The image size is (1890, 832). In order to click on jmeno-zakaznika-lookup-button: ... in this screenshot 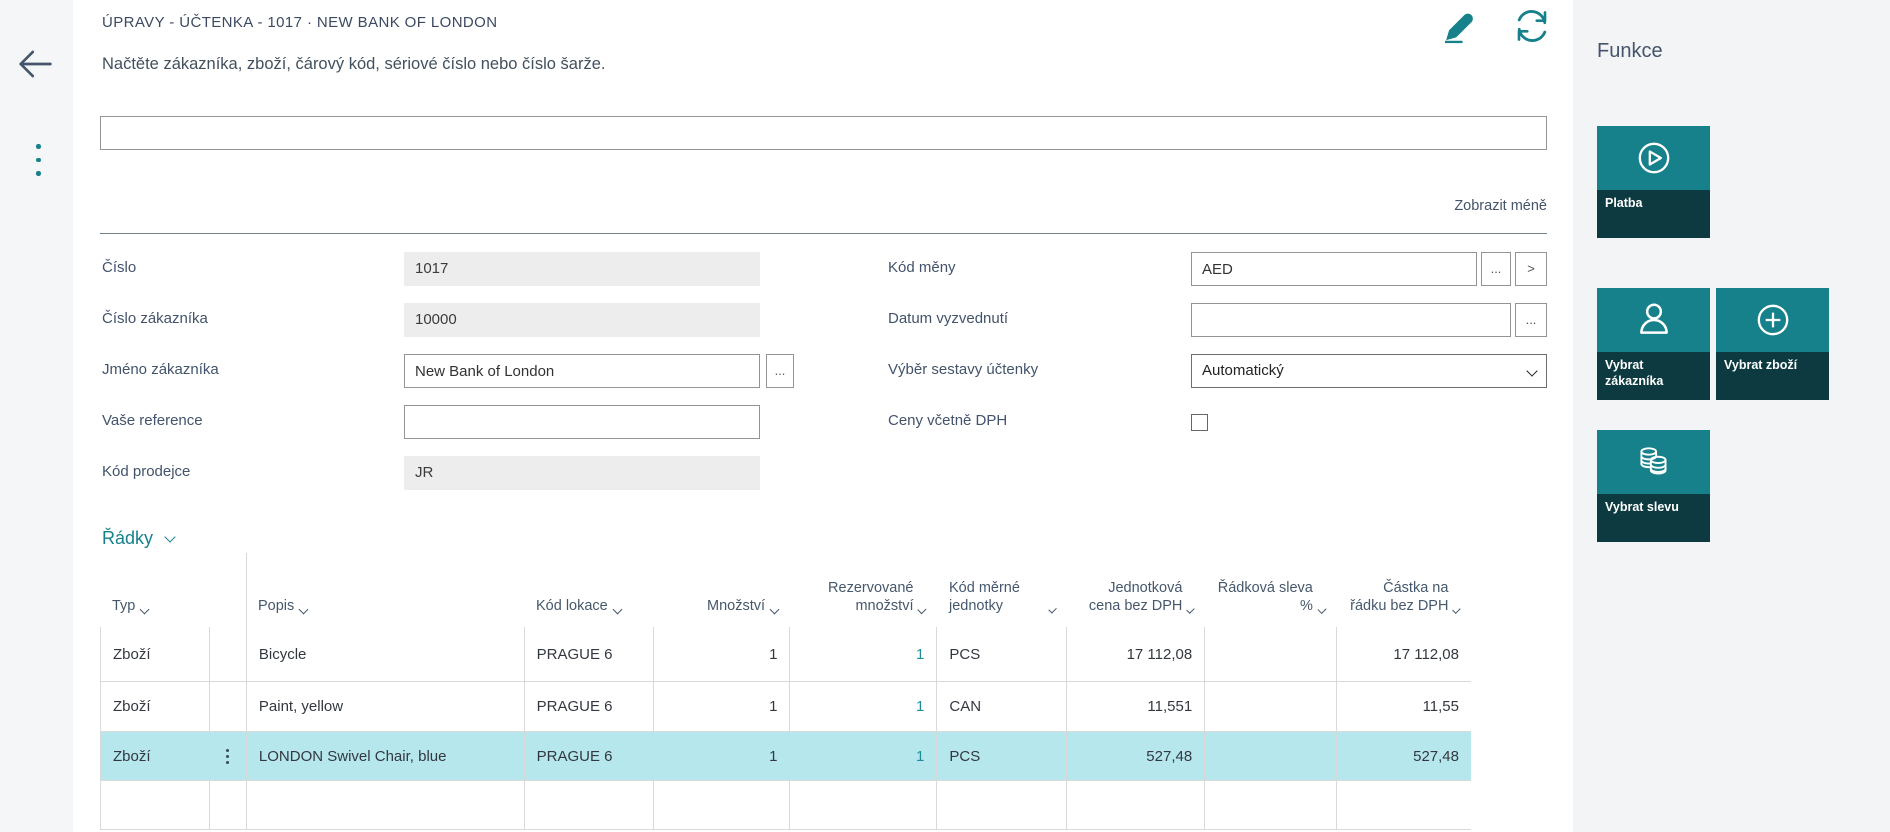, I will do `click(780, 371)`.